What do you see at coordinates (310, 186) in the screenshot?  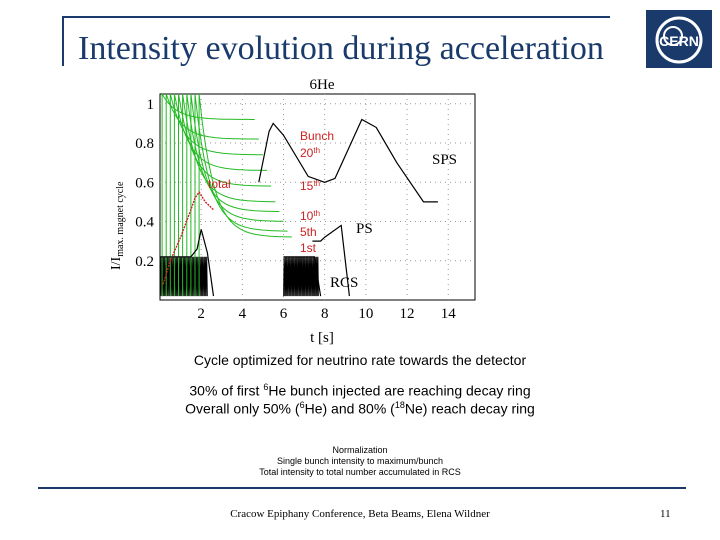 I see `label-15th: 15th` at bounding box center [310, 186].